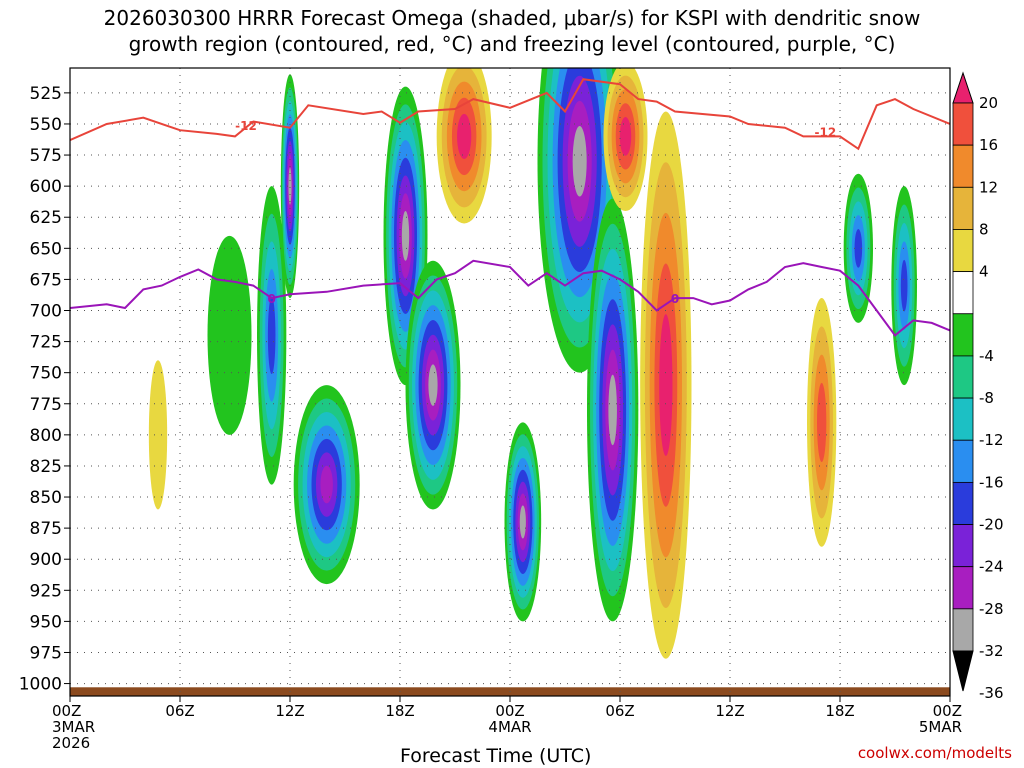  Describe the element at coordinates (991, 567) in the screenshot. I see `colorbar-label: -24` at that location.